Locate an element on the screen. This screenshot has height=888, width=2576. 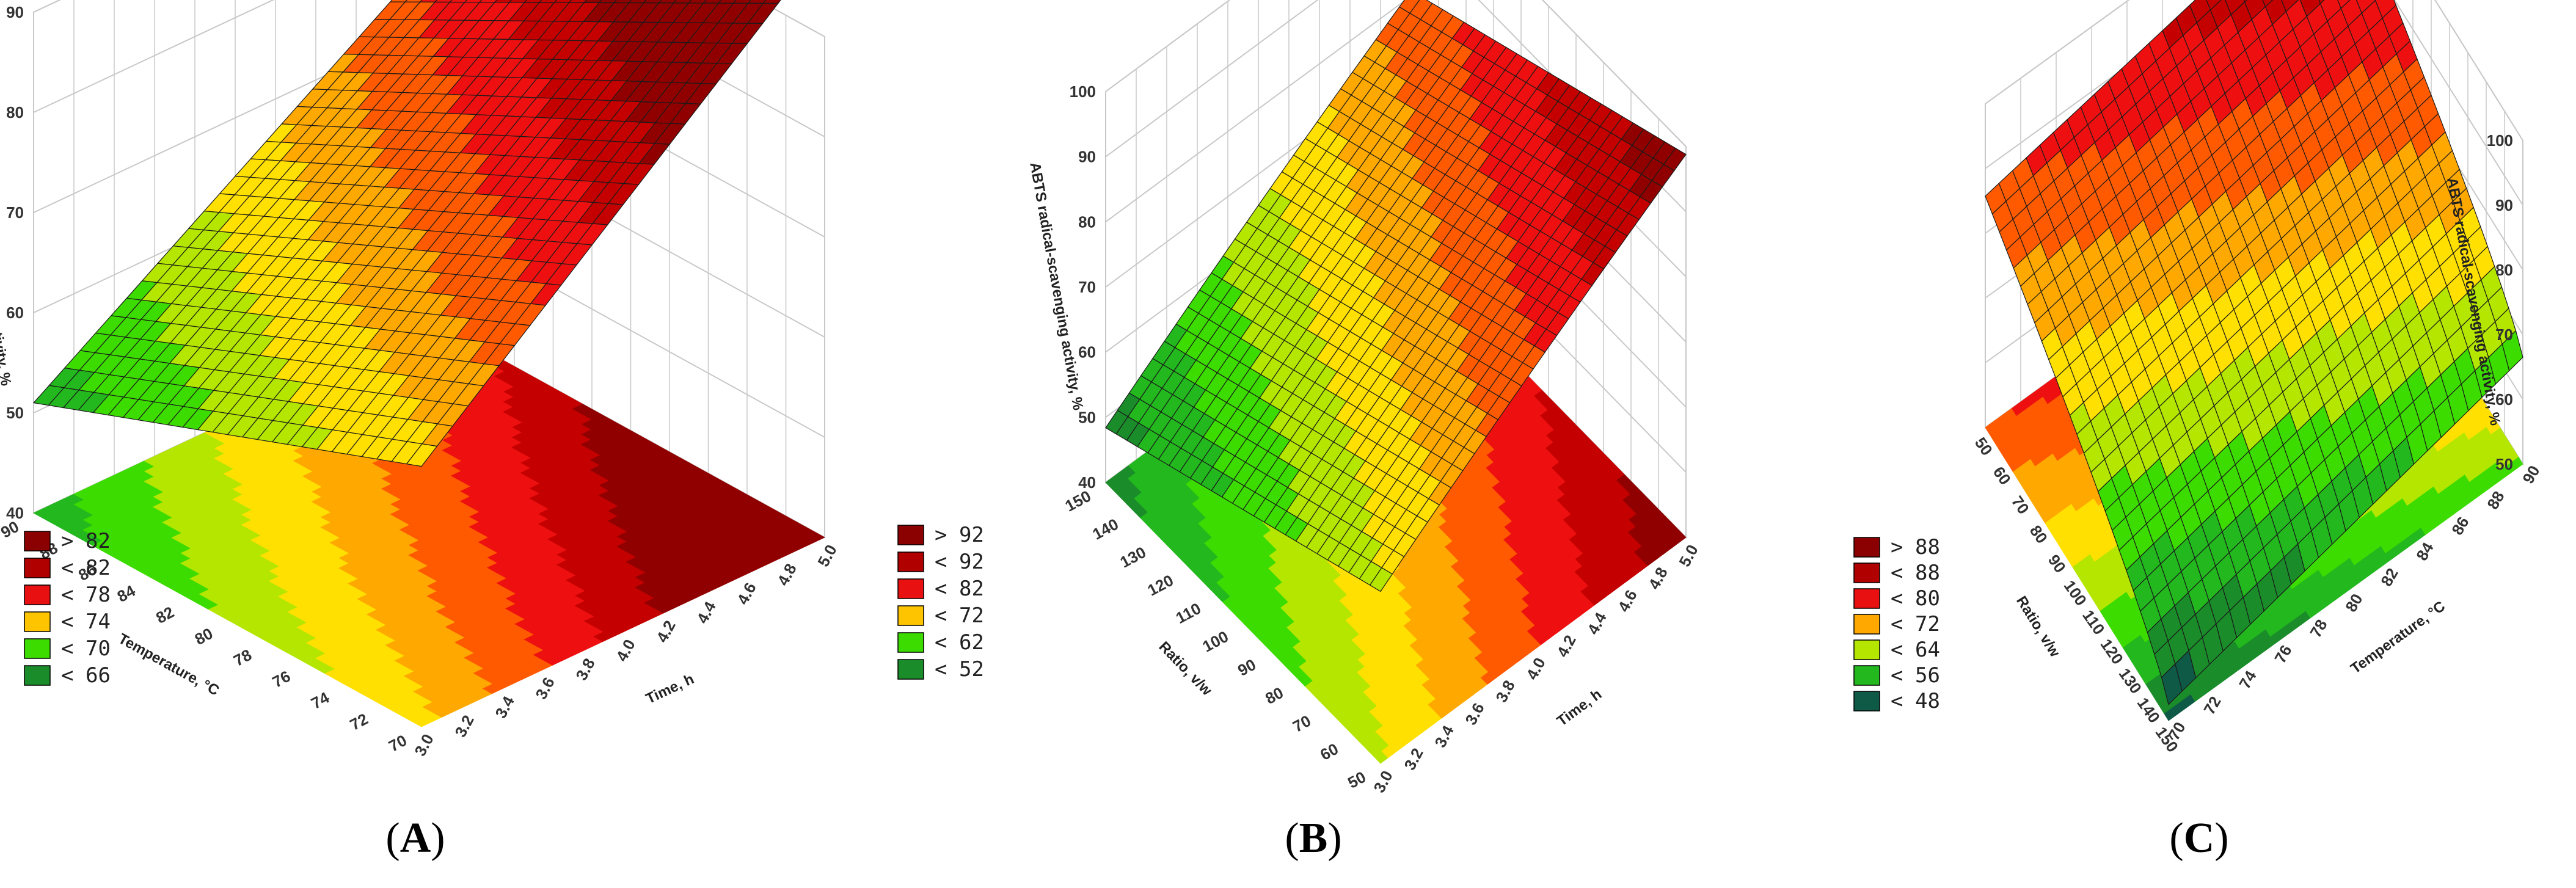
legend-value: 74 is located at coordinates (98, 622).